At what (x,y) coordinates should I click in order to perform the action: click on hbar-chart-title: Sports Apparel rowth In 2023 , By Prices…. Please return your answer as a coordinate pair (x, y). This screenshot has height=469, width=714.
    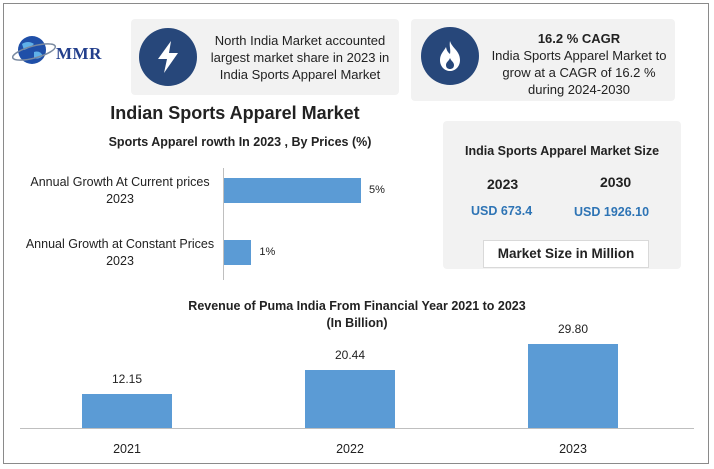
    Looking at the image, I should click on (240, 142).